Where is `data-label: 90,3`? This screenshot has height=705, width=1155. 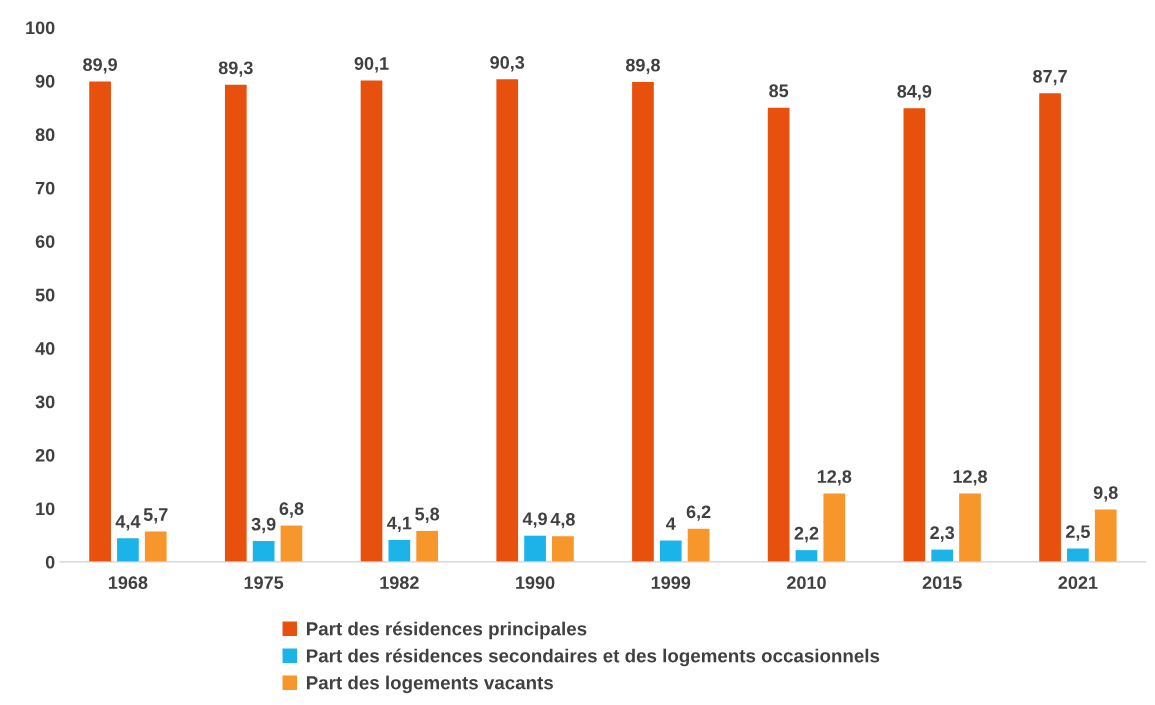 data-label: 90,3 is located at coordinates (507, 64).